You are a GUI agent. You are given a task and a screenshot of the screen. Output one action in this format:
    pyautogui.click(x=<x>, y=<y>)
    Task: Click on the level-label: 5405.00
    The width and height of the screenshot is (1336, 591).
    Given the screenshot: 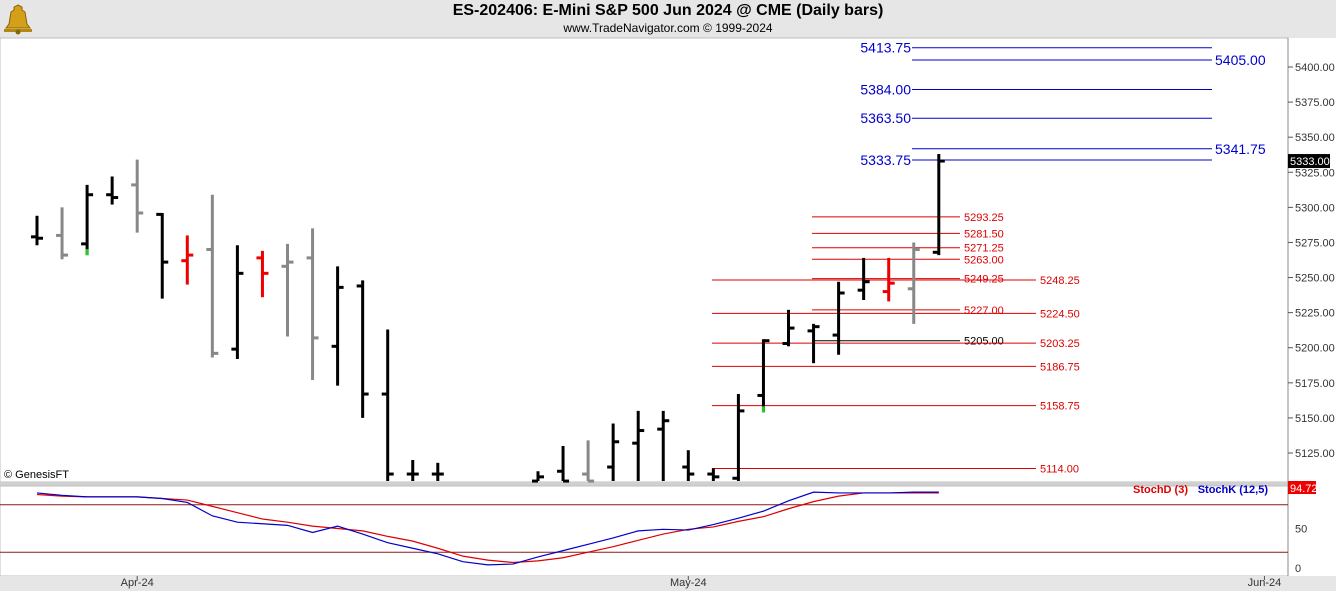 What is the action you would take?
    pyautogui.click(x=1240, y=60)
    